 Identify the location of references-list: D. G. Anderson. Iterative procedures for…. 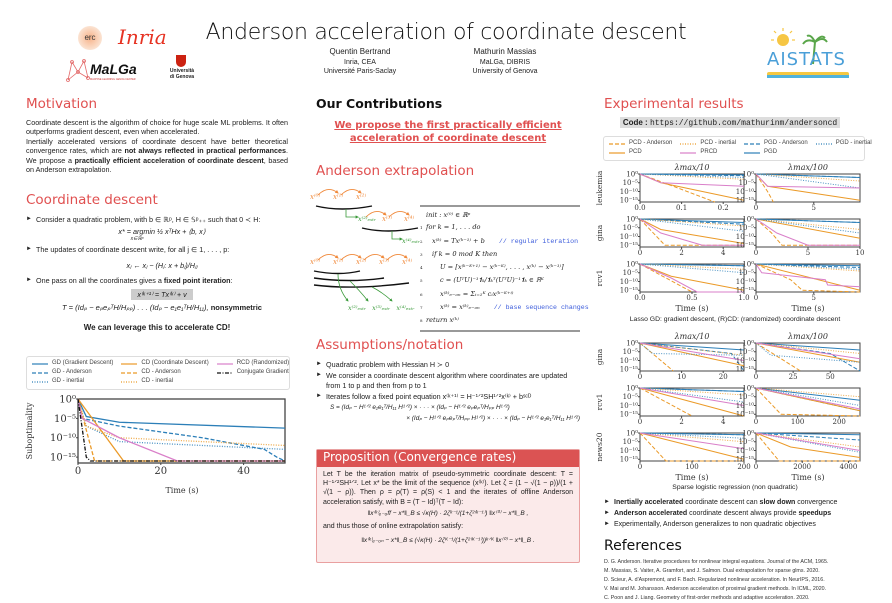
(744, 580).